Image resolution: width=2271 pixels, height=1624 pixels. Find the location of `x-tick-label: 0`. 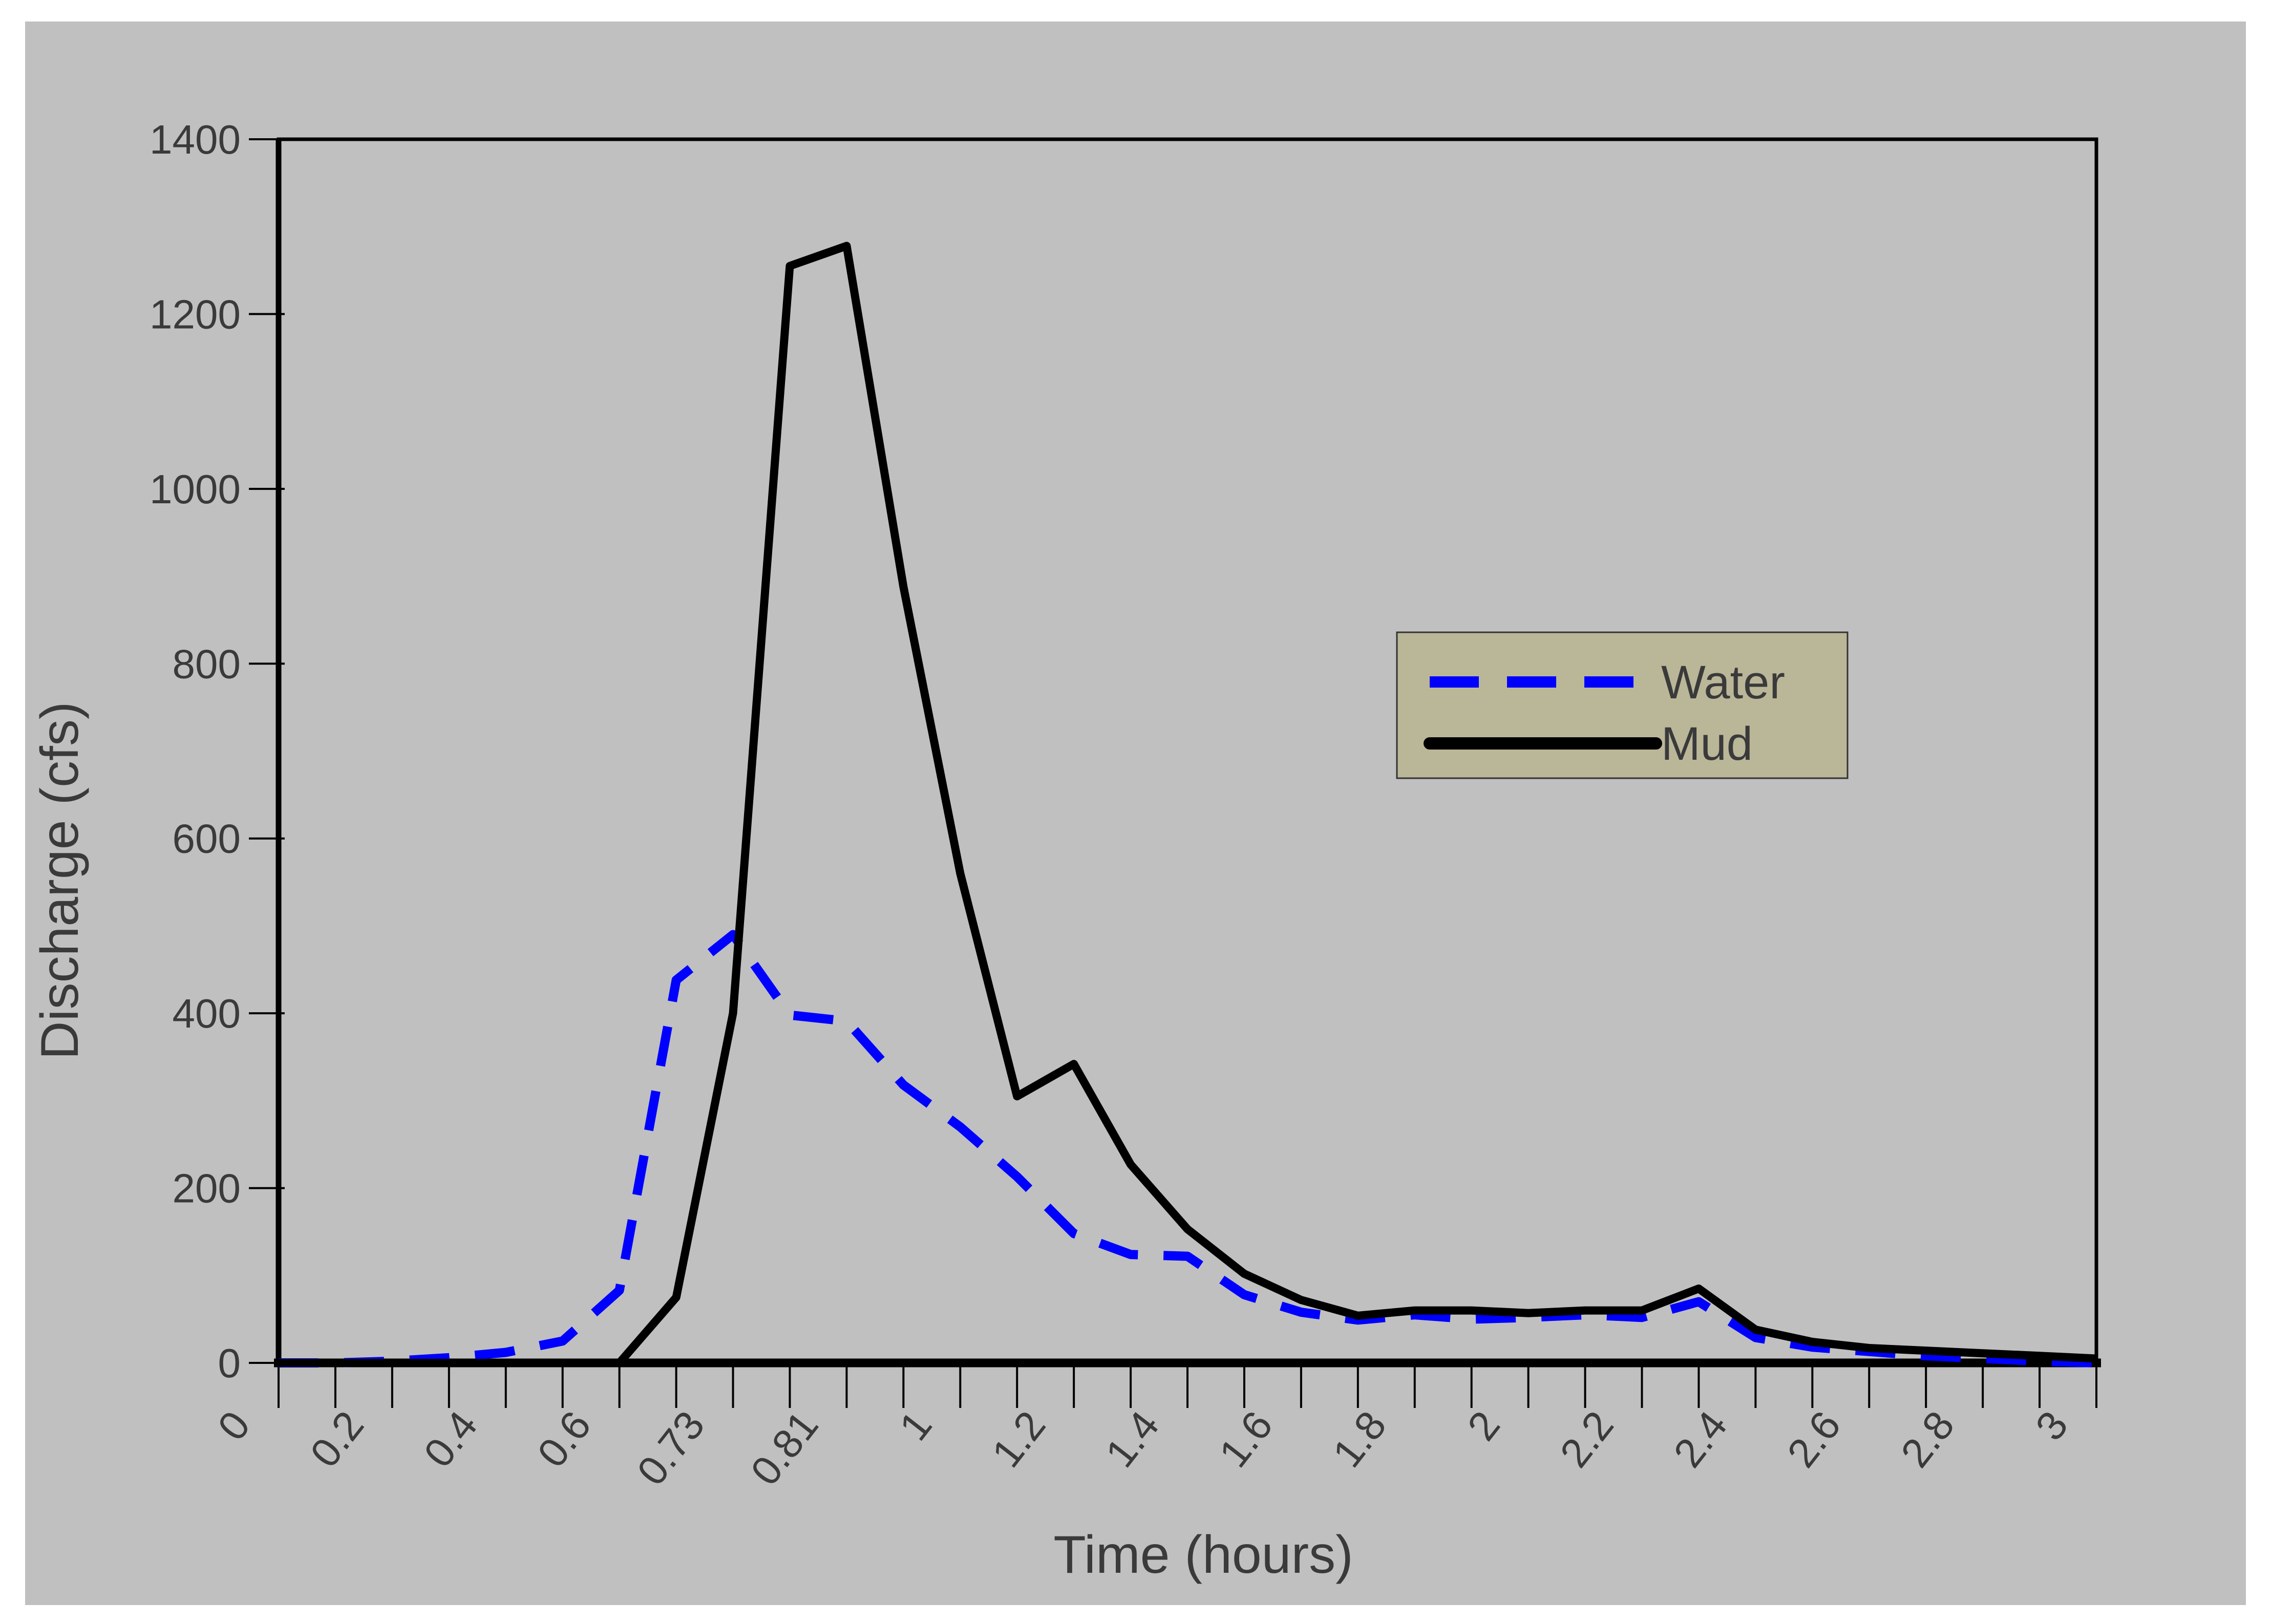

x-tick-label: 0 is located at coordinates (234, 1426).